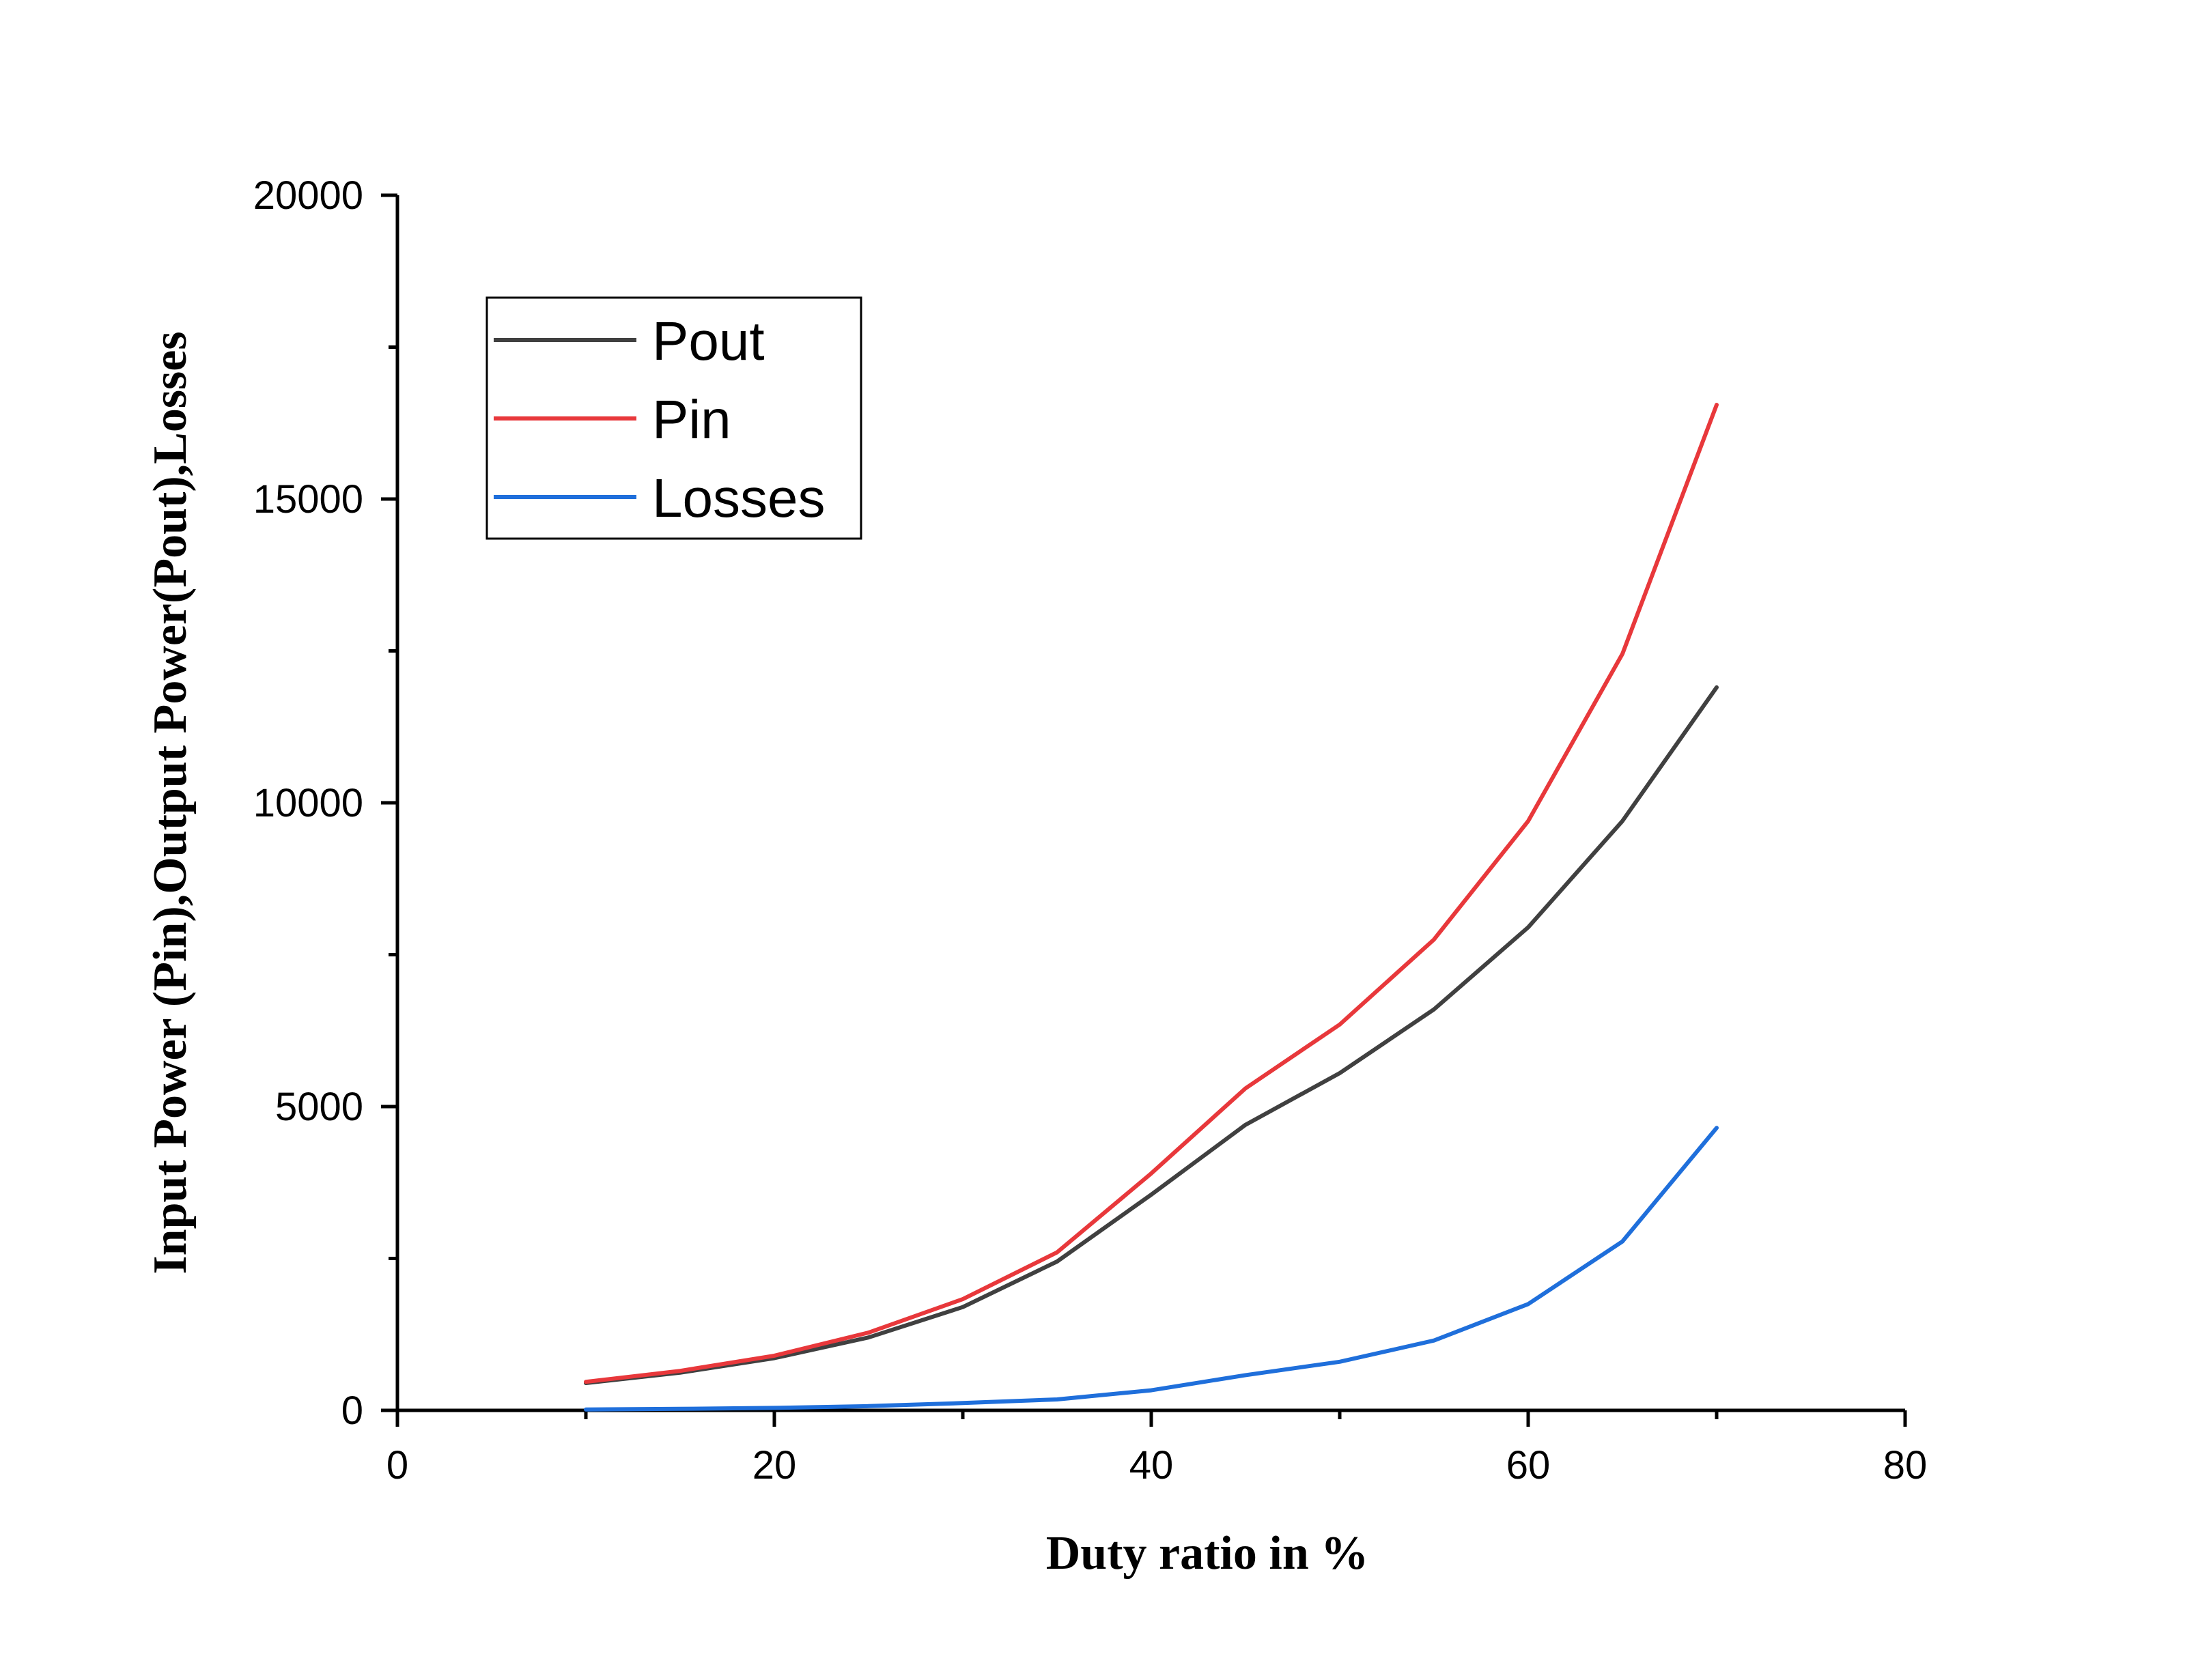 The height and width of the screenshot is (1680, 2196). I want to click on x-tick-label: 80, so click(1906, 1465).